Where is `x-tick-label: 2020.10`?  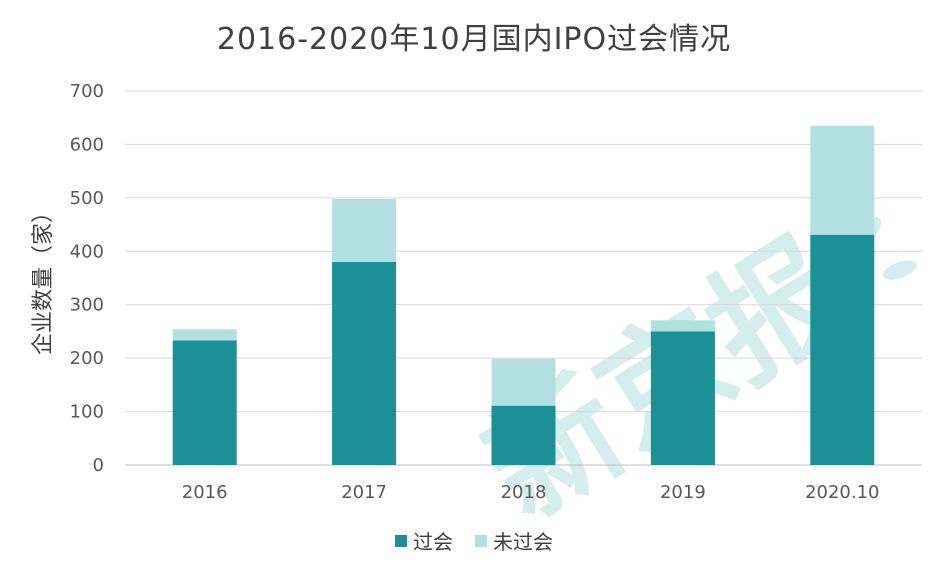
x-tick-label: 2020.10 is located at coordinates (842, 492).